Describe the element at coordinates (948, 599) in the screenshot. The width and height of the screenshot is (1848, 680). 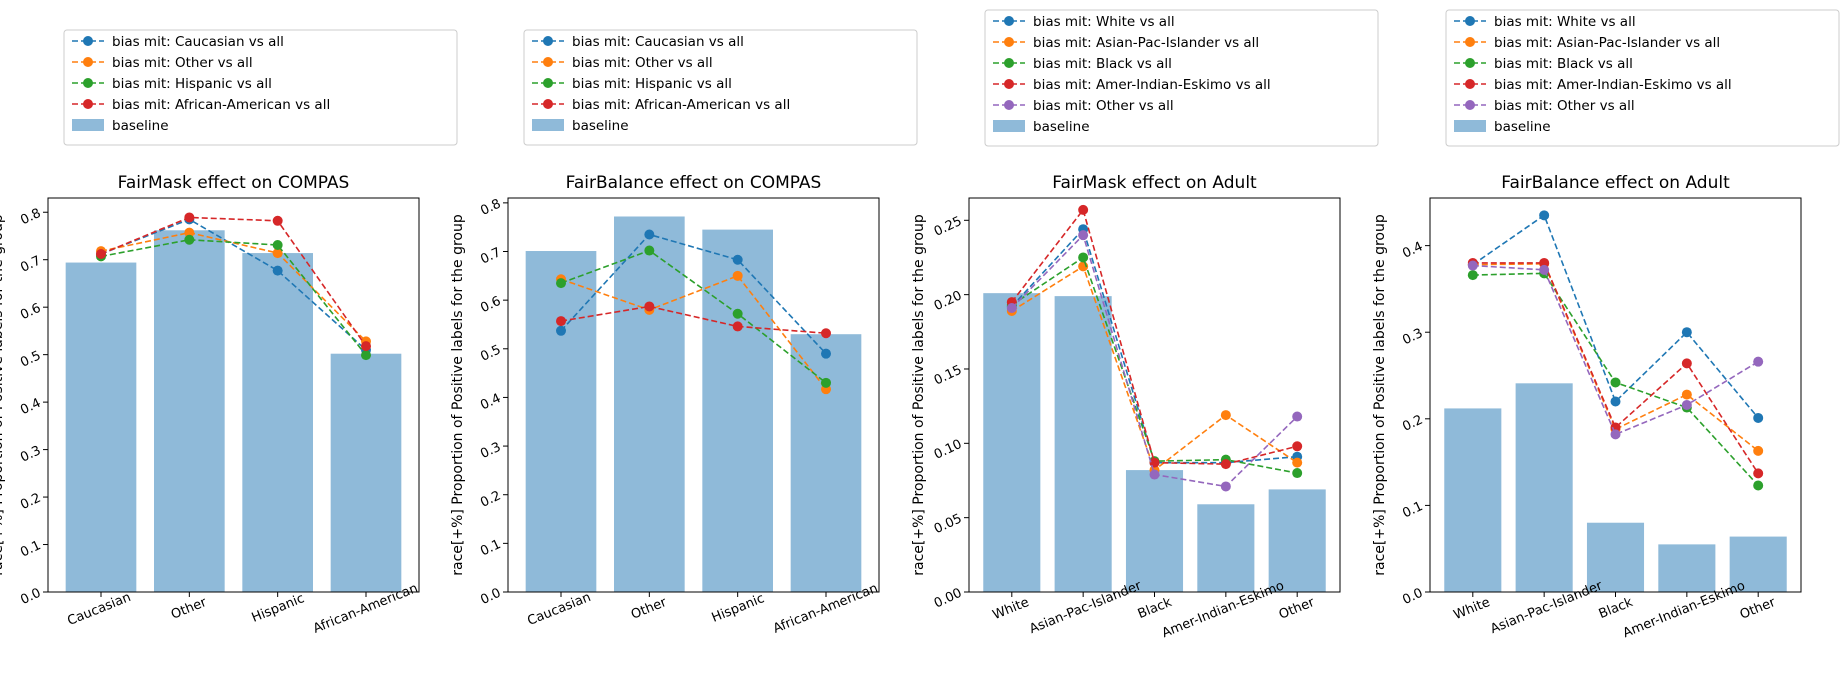
I see `y-tick-label: 0.00` at that location.